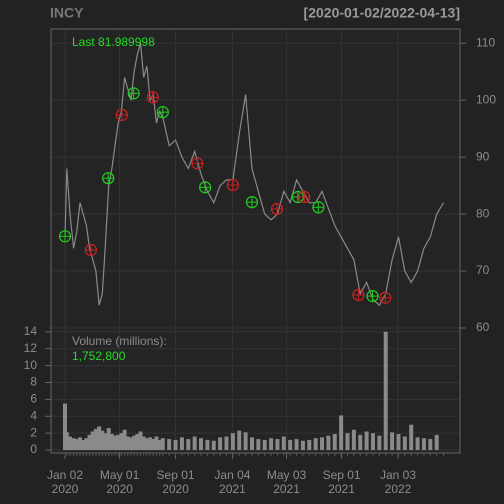 The height and width of the screenshot is (504, 504). Describe the element at coordinates (33, 382) in the screenshot. I see `y-tick-label: 8` at that location.